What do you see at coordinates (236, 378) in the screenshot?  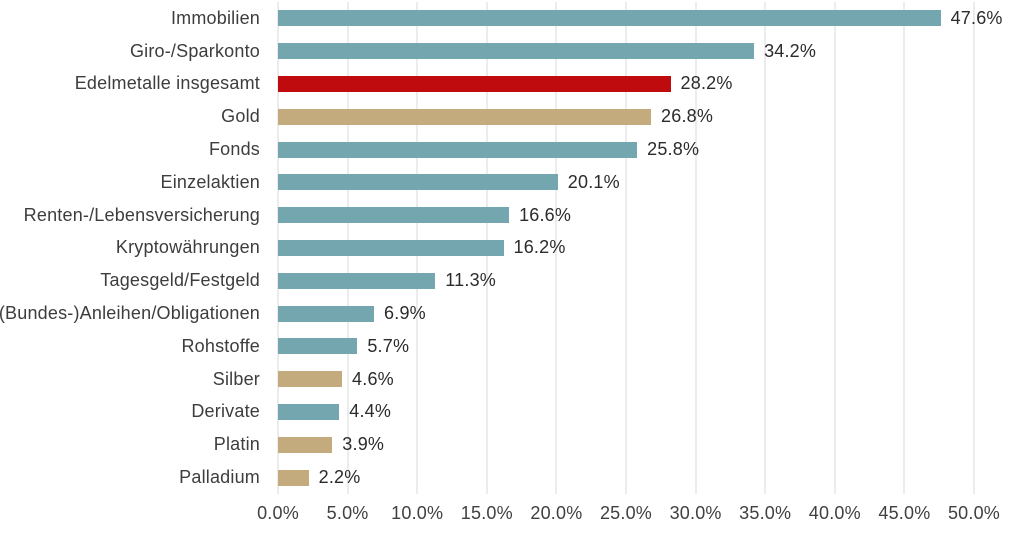 I see `category-label: Silber` at bounding box center [236, 378].